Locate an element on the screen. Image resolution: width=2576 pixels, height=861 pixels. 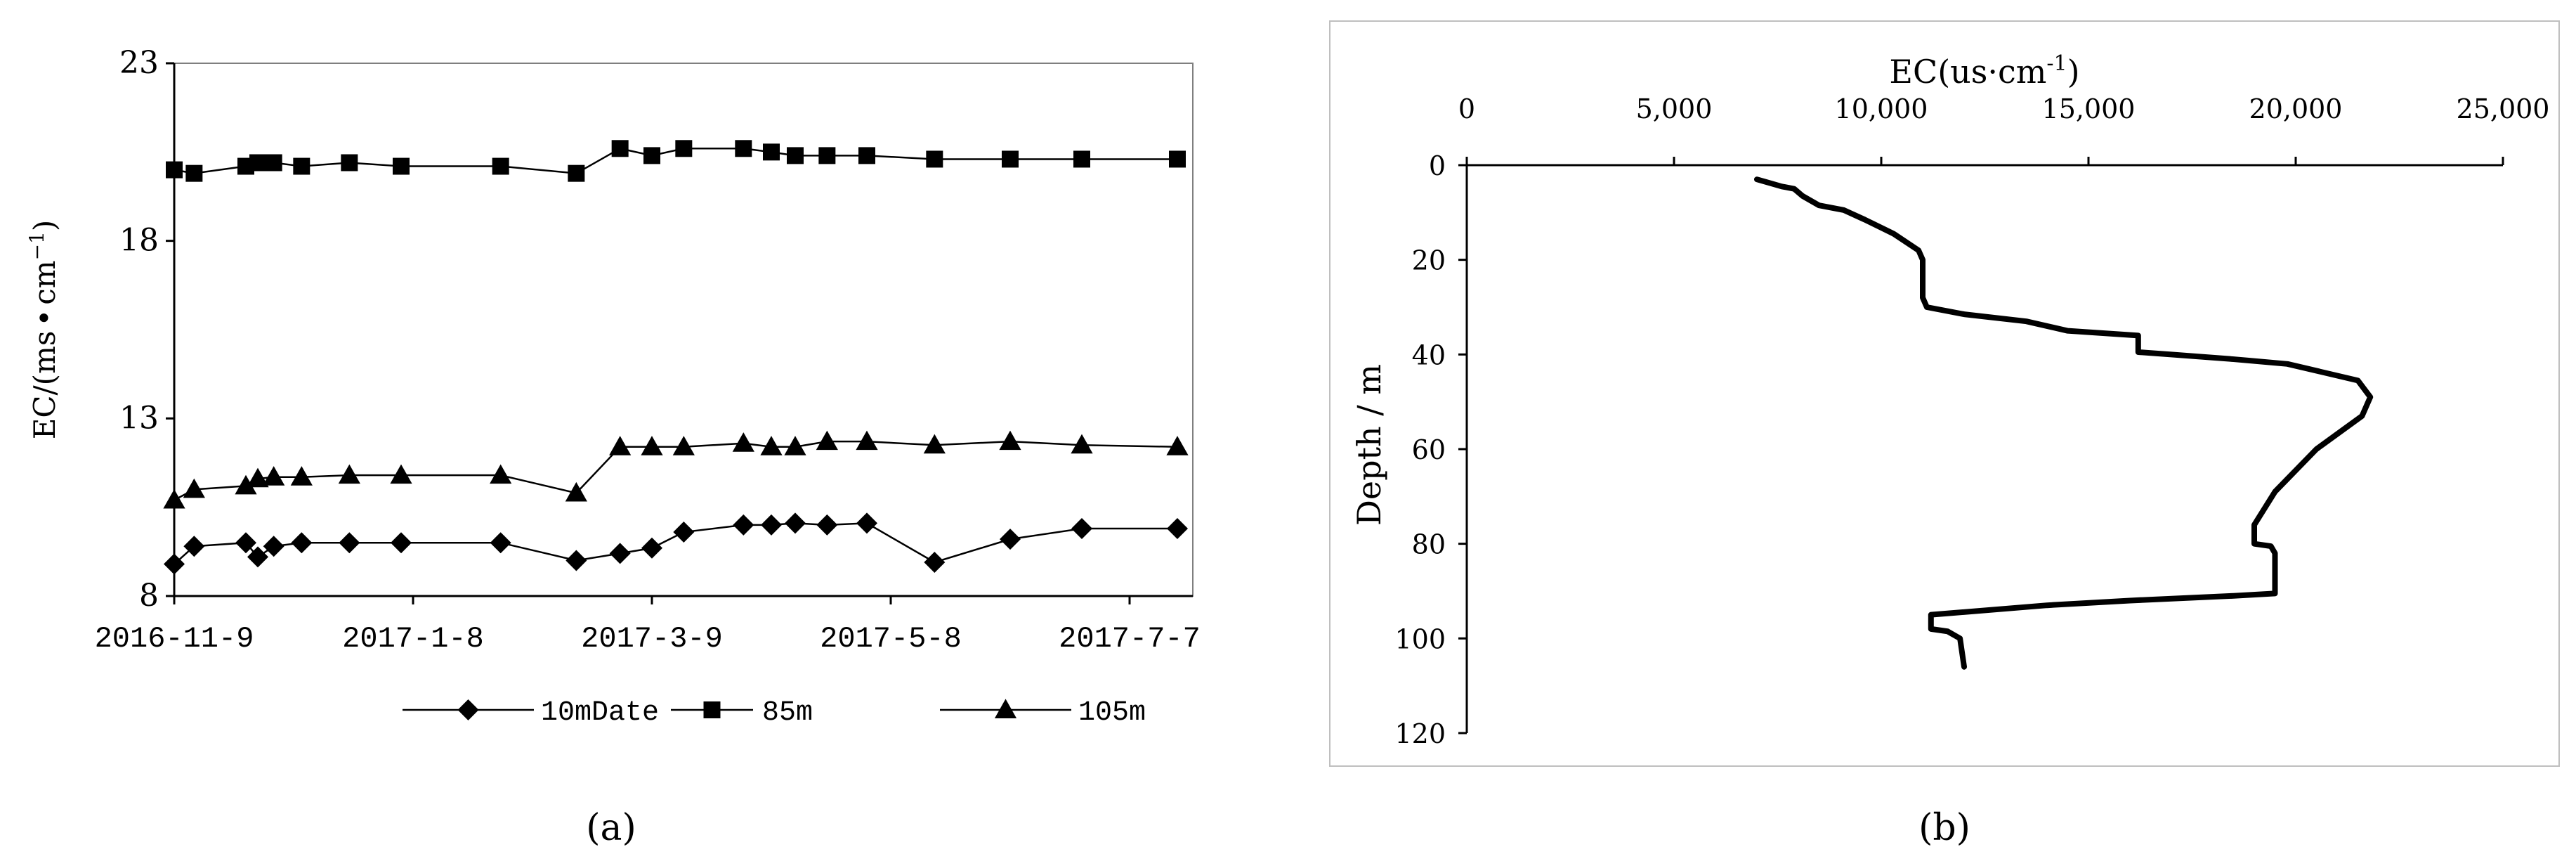
panel-a-y-tick-label: 23 is located at coordinates (139, 63).